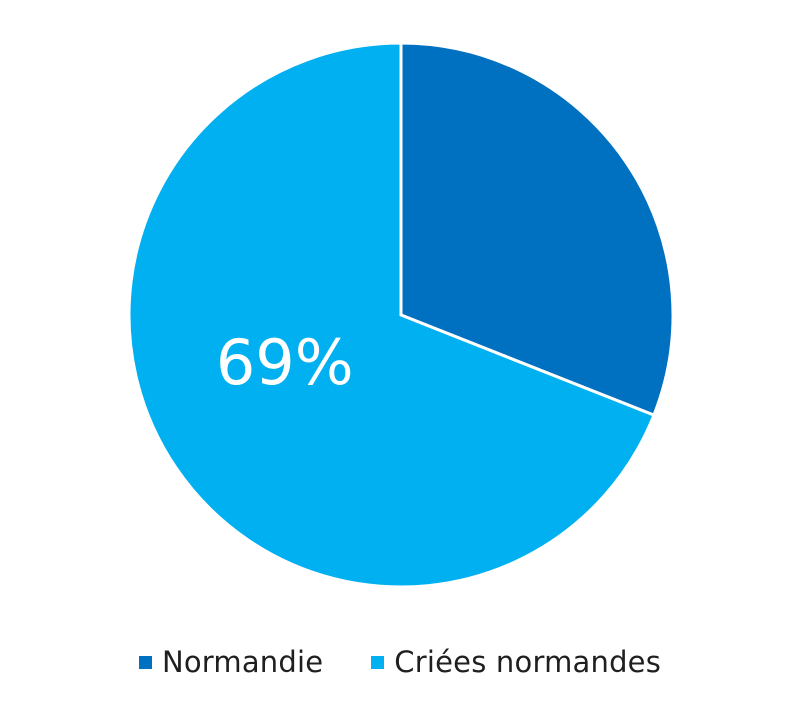 The width and height of the screenshot is (800, 713). I want to click on legend-item-criees-normandes: Criées normandes, so click(516, 662).